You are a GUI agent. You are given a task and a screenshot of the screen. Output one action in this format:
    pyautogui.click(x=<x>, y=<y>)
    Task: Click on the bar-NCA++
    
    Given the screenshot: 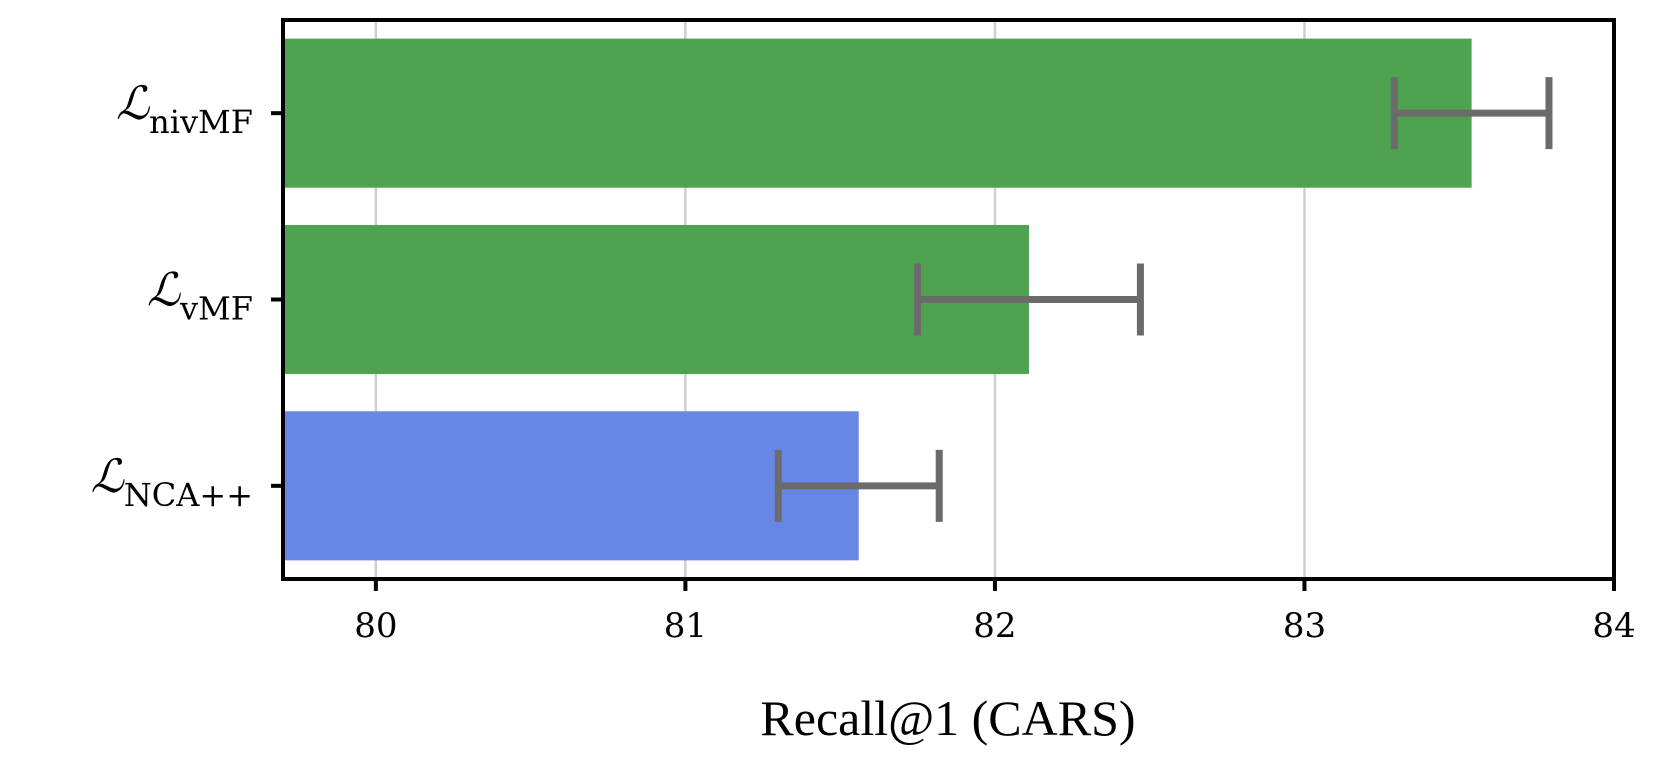 What is the action you would take?
    pyautogui.click(x=571, y=486)
    